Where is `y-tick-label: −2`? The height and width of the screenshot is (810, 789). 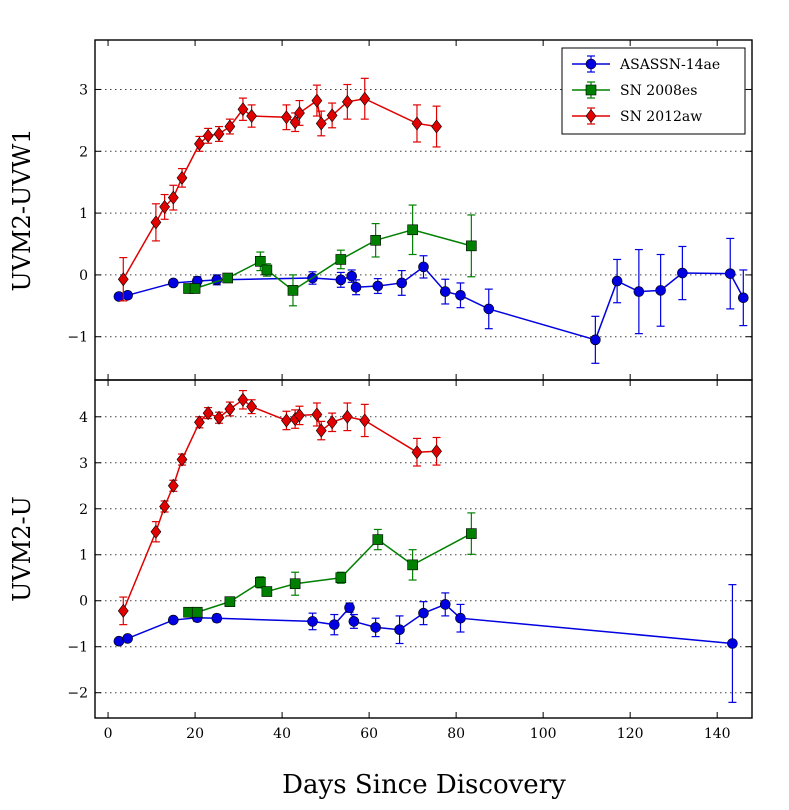 y-tick-label: −2 is located at coordinates (77, 694).